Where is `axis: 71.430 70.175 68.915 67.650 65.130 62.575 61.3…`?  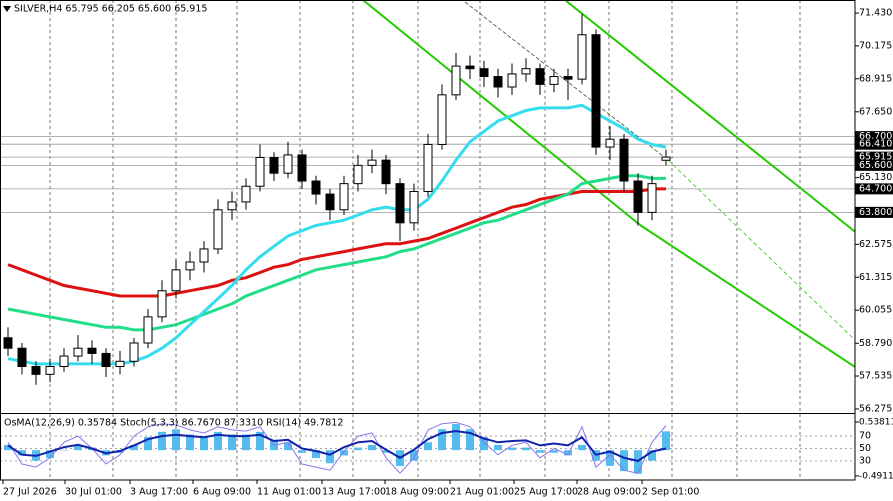
axis: 71.430 70.175 68.915 67.650 65.130 62.575 61.3… is located at coordinates (874, 244).